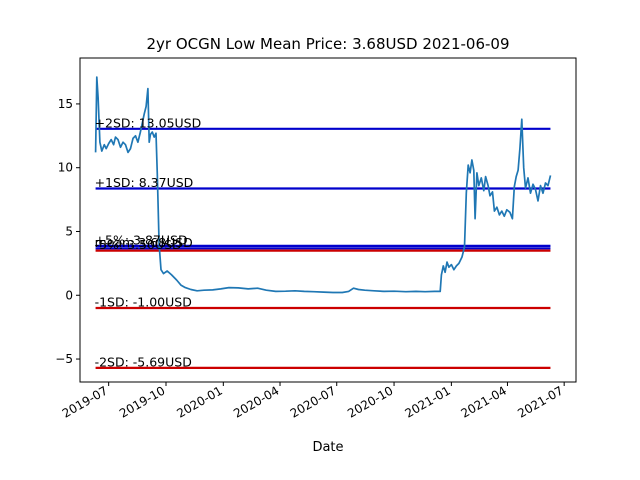 This screenshot has height=480, width=640. I want to click on y-tick-label-2: 5, so click(69, 231).